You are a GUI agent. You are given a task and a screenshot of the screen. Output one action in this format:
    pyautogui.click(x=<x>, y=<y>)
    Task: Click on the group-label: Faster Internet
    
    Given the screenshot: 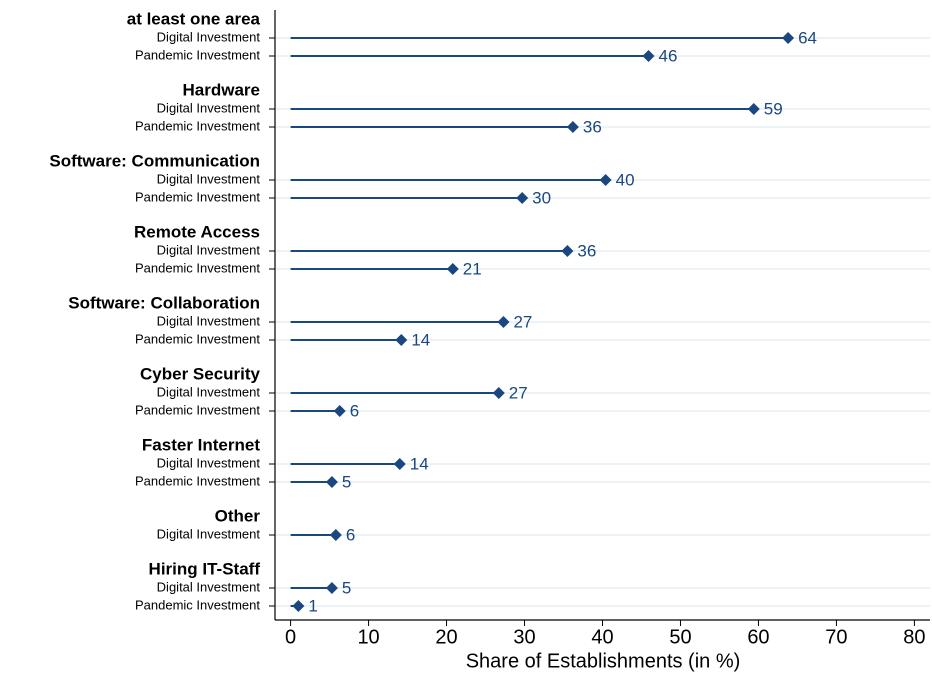 What is the action you would take?
    pyautogui.click(x=201, y=444)
    